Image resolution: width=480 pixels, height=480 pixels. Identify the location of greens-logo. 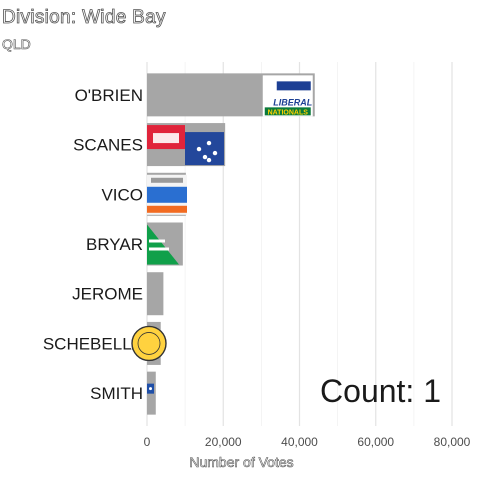
(163, 244).